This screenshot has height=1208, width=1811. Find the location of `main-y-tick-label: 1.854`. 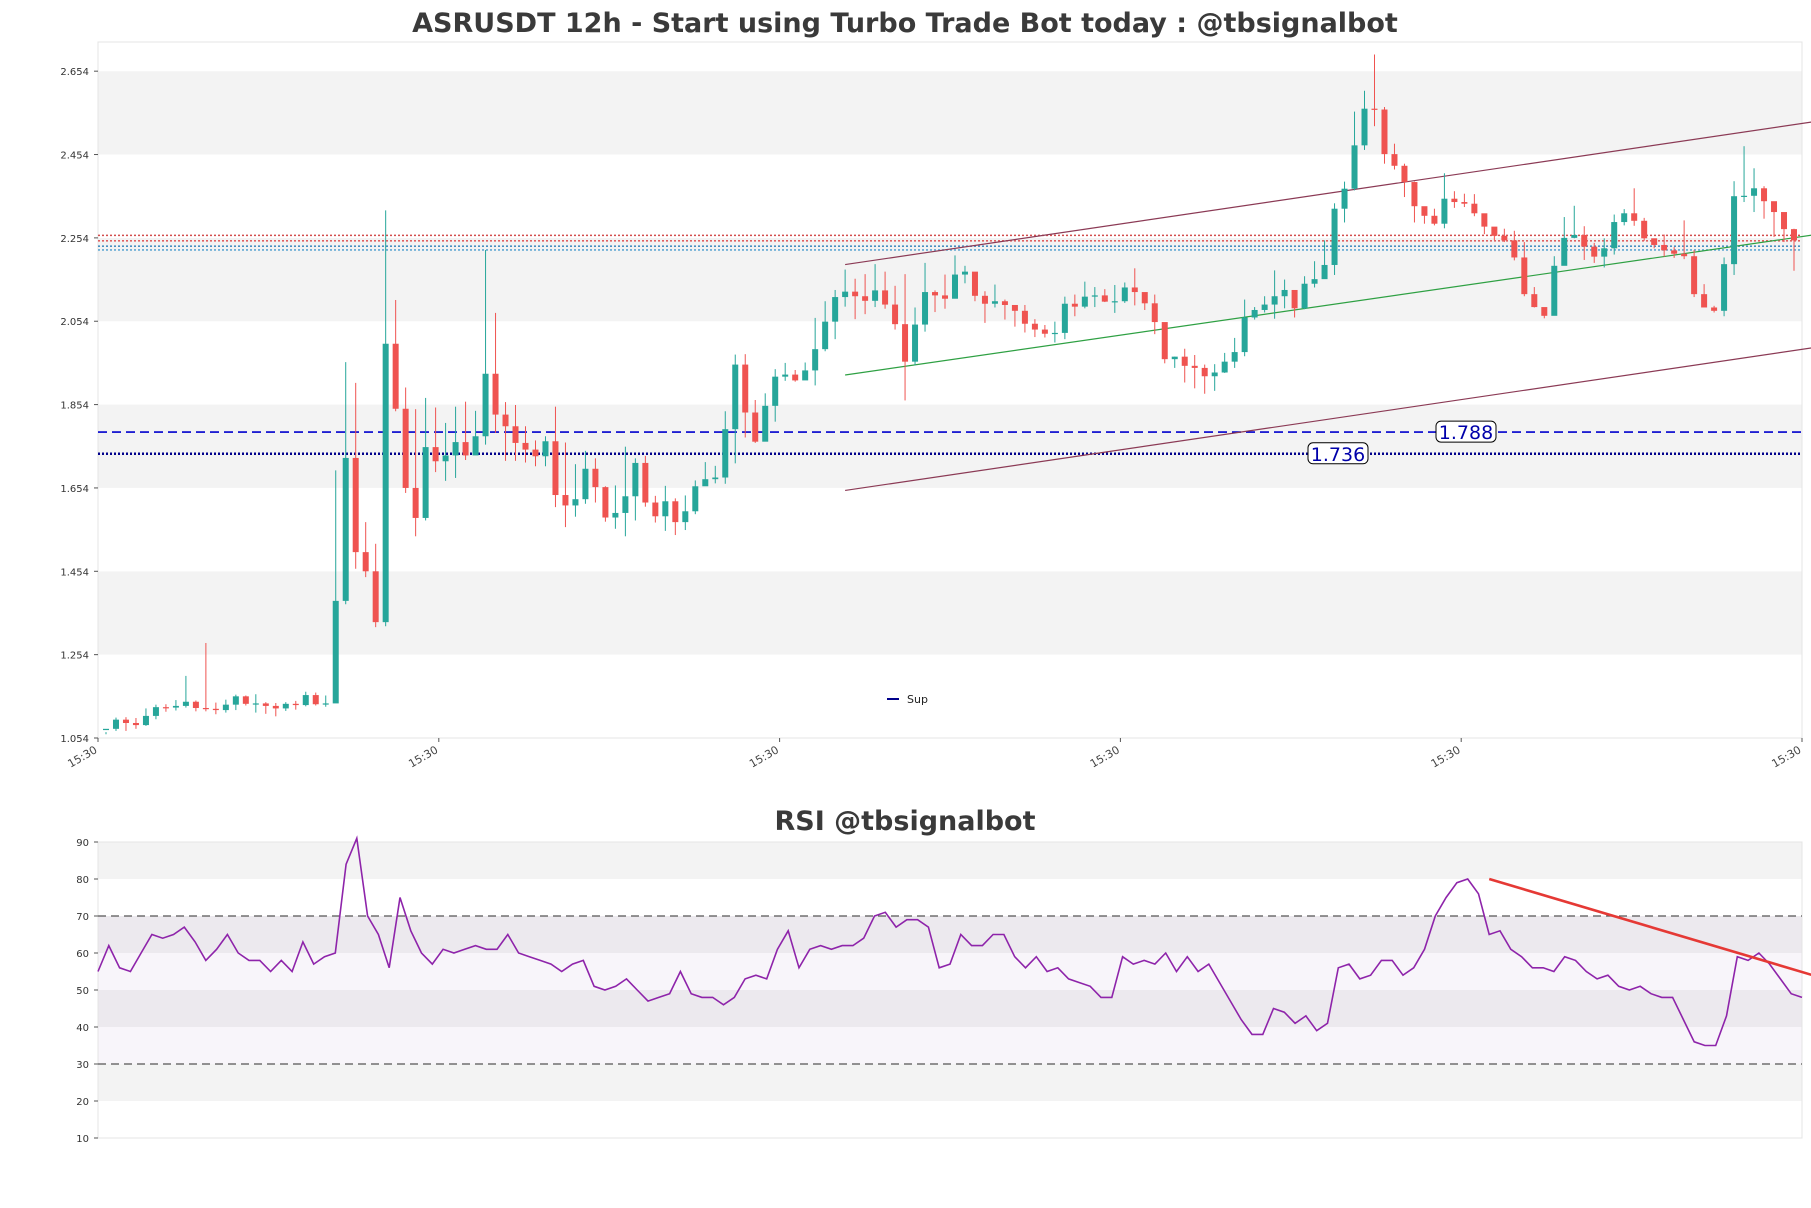

main-y-tick-label: 1.854 is located at coordinates (74, 406).